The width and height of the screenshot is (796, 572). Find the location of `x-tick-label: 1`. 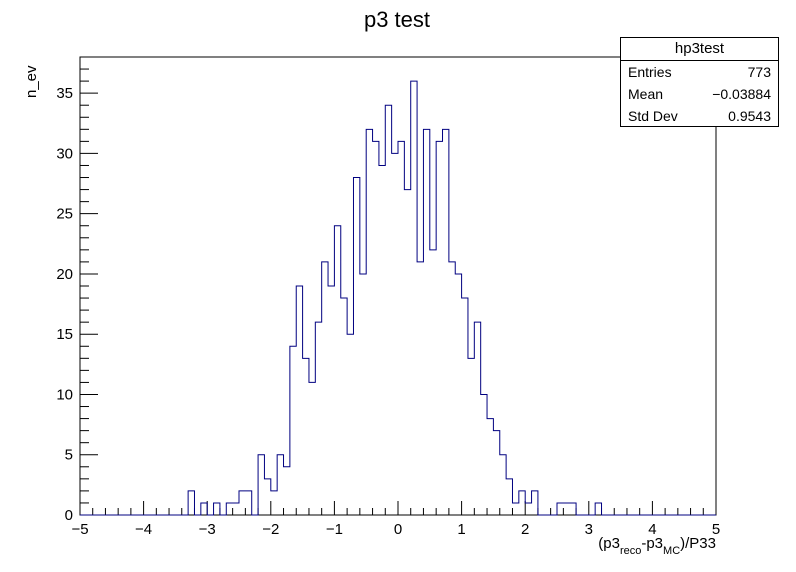

x-tick-label: 1 is located at coordinates (461, 529).